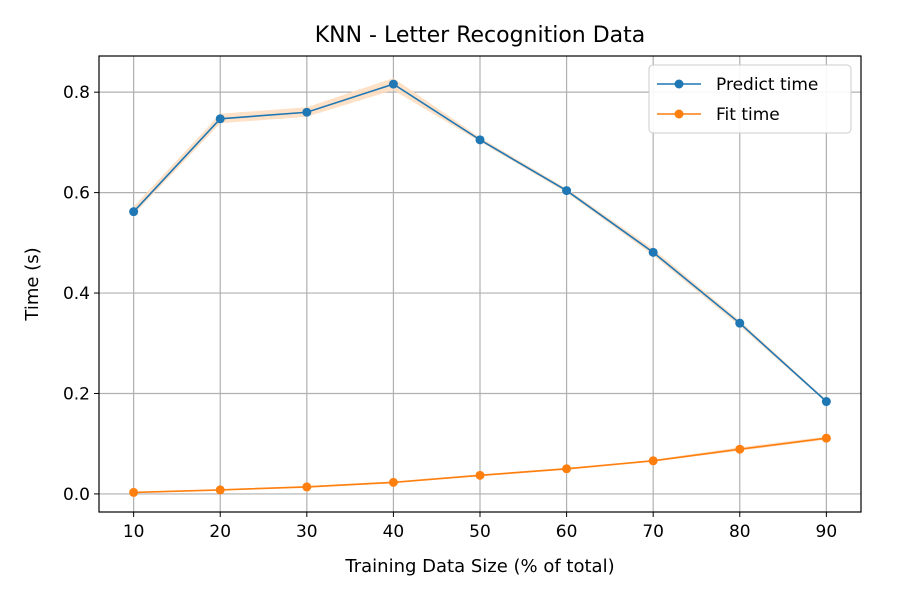 This screenshot has width=900, height=600. I want to click on fit-time-legend-marker, so click(679, 114).